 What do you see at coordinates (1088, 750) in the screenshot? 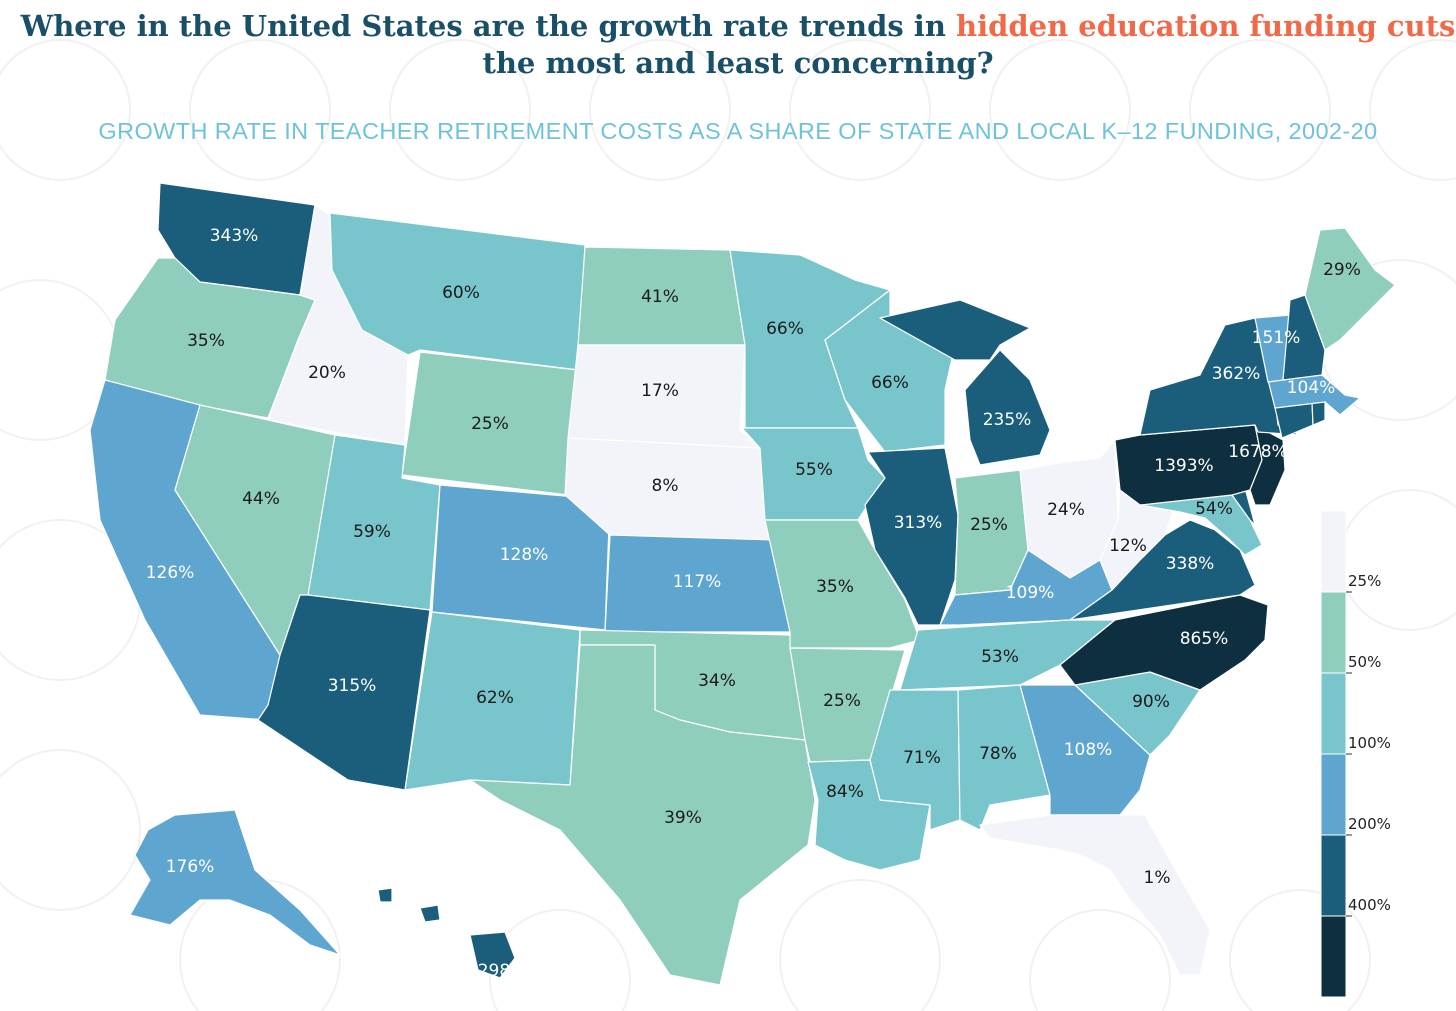
I see `state-label-ga: 108%` at bounding box center [1088, 750].